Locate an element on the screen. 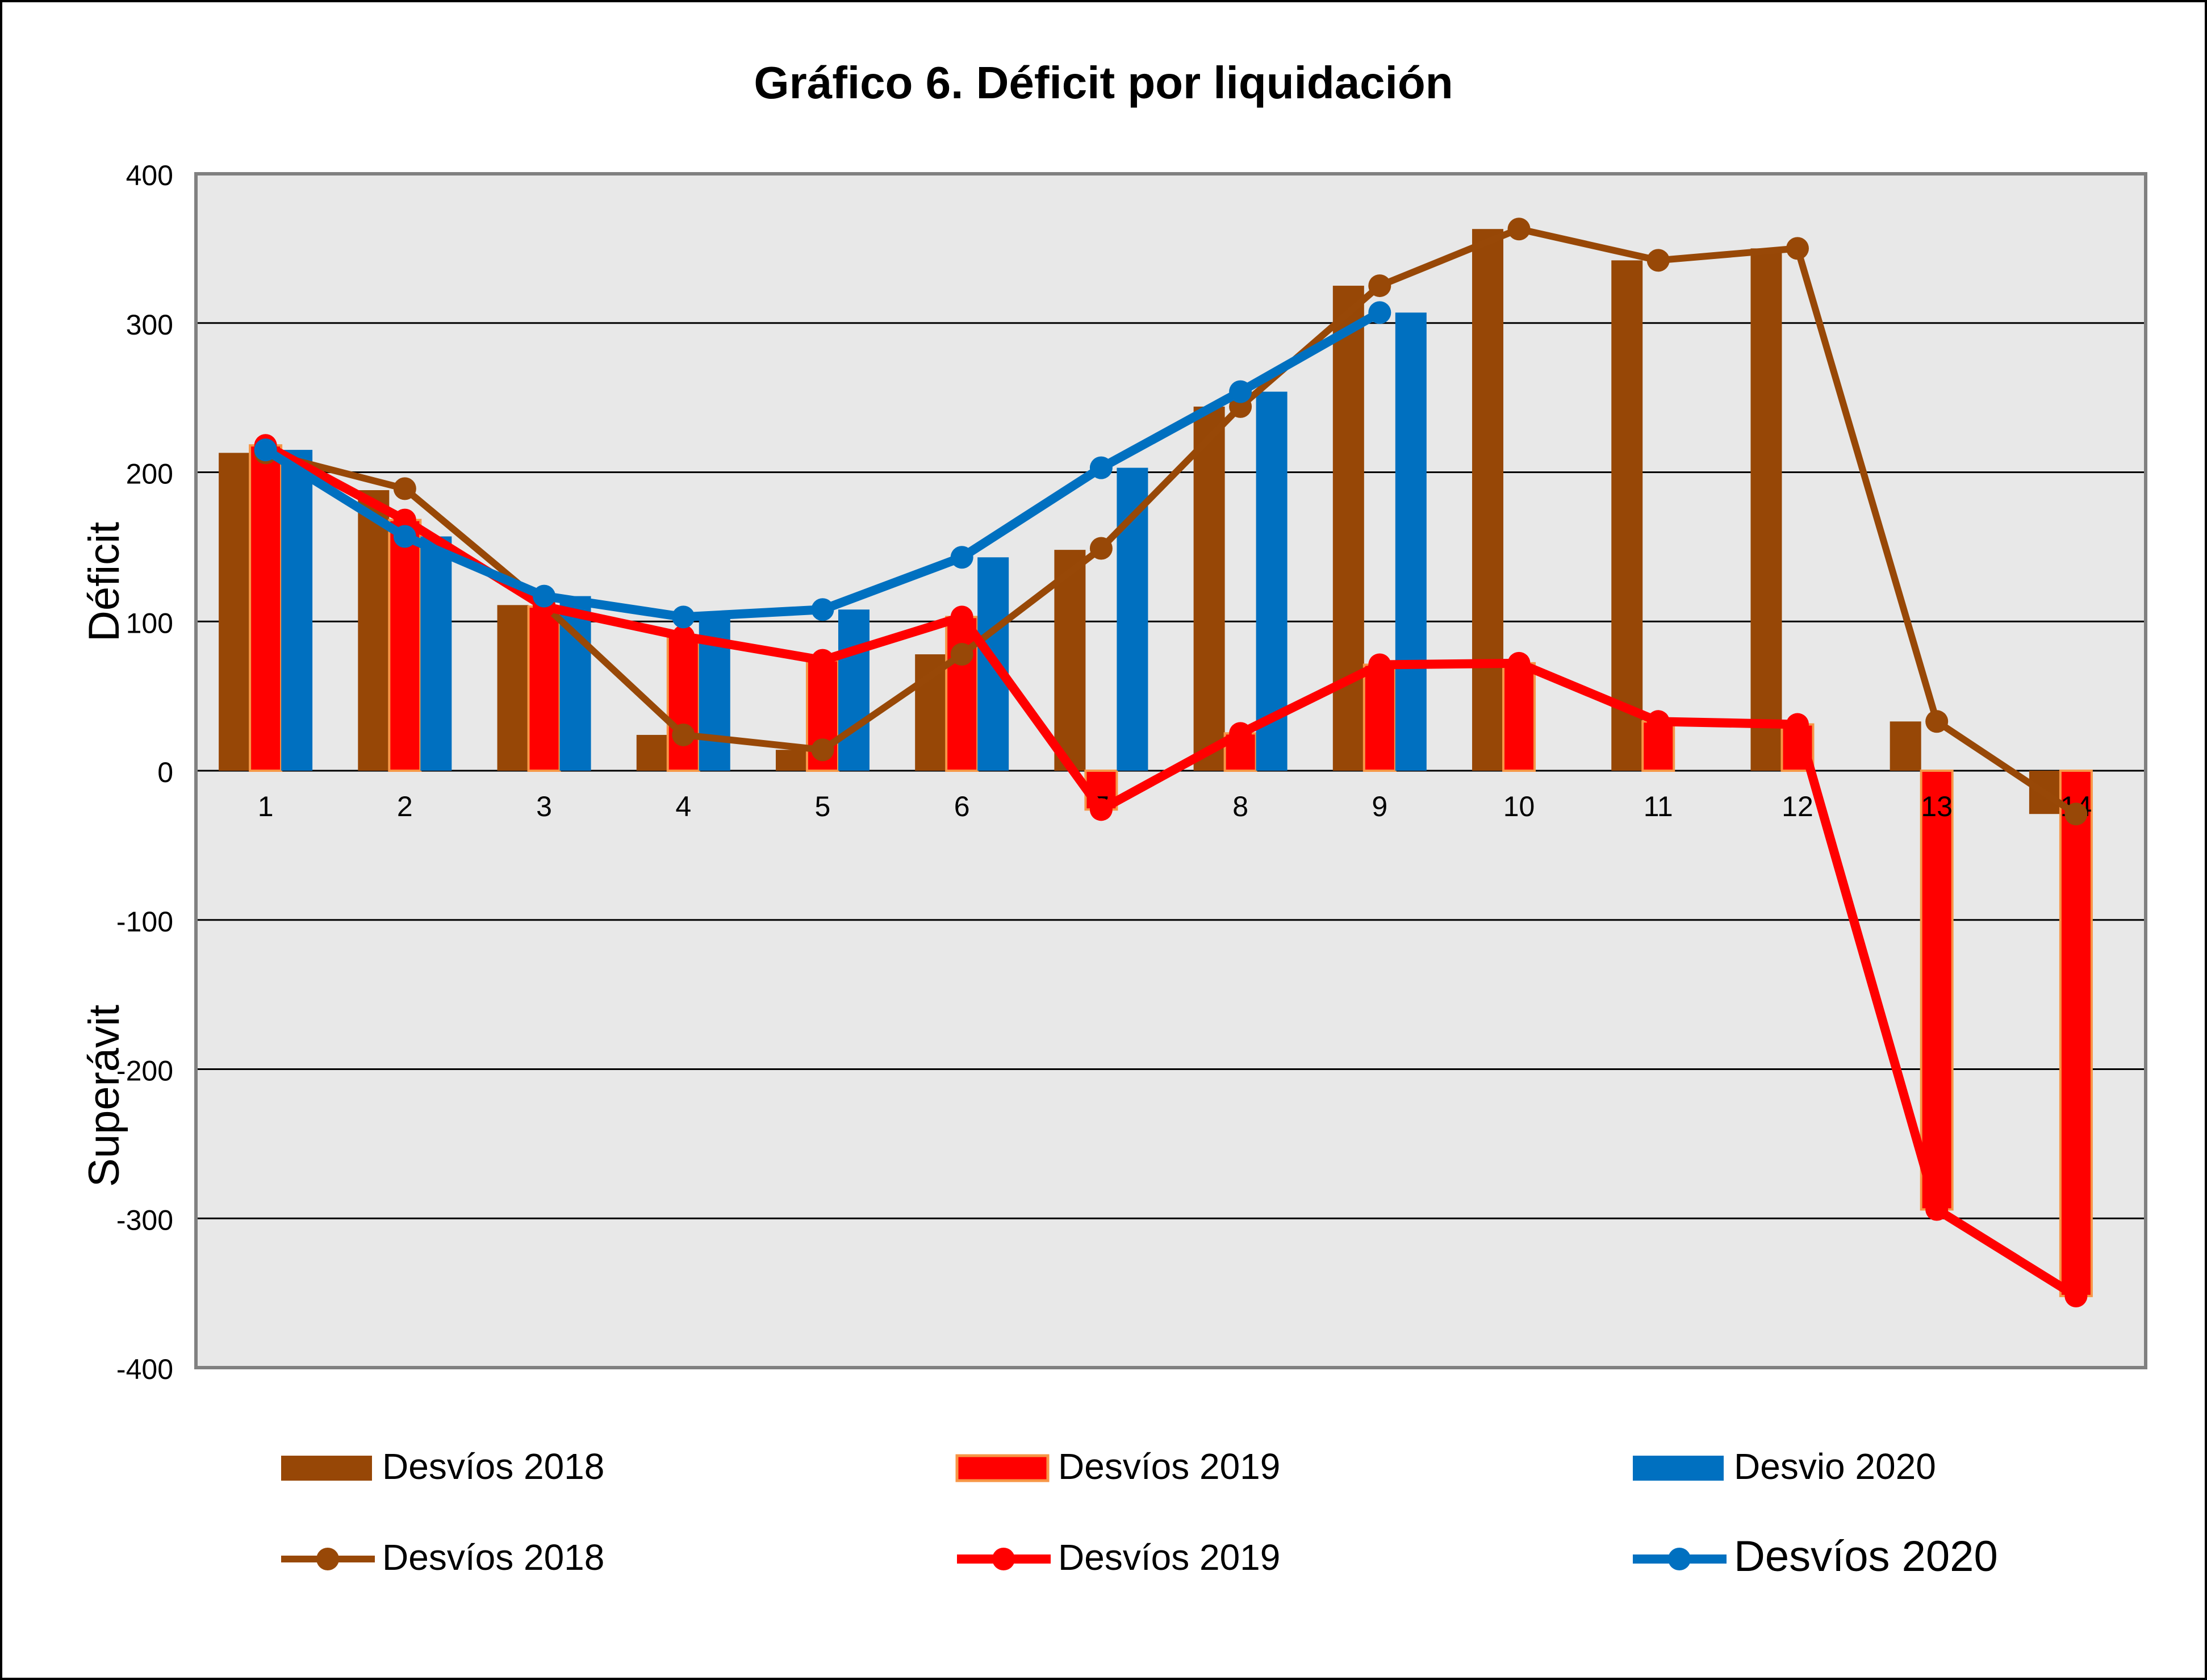  legend-swatch-marker-d2019 is located at coordinates (1004, 1559).